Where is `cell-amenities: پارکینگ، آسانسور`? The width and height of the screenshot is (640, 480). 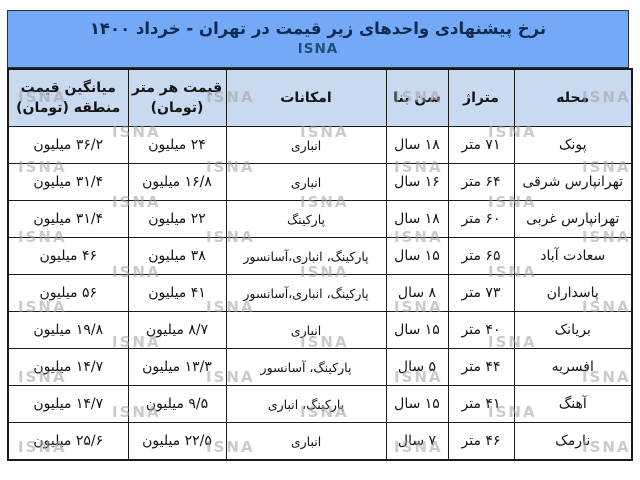 cell-amenities: پارکینگ، آسانسور is located at coordinates (306, 367).